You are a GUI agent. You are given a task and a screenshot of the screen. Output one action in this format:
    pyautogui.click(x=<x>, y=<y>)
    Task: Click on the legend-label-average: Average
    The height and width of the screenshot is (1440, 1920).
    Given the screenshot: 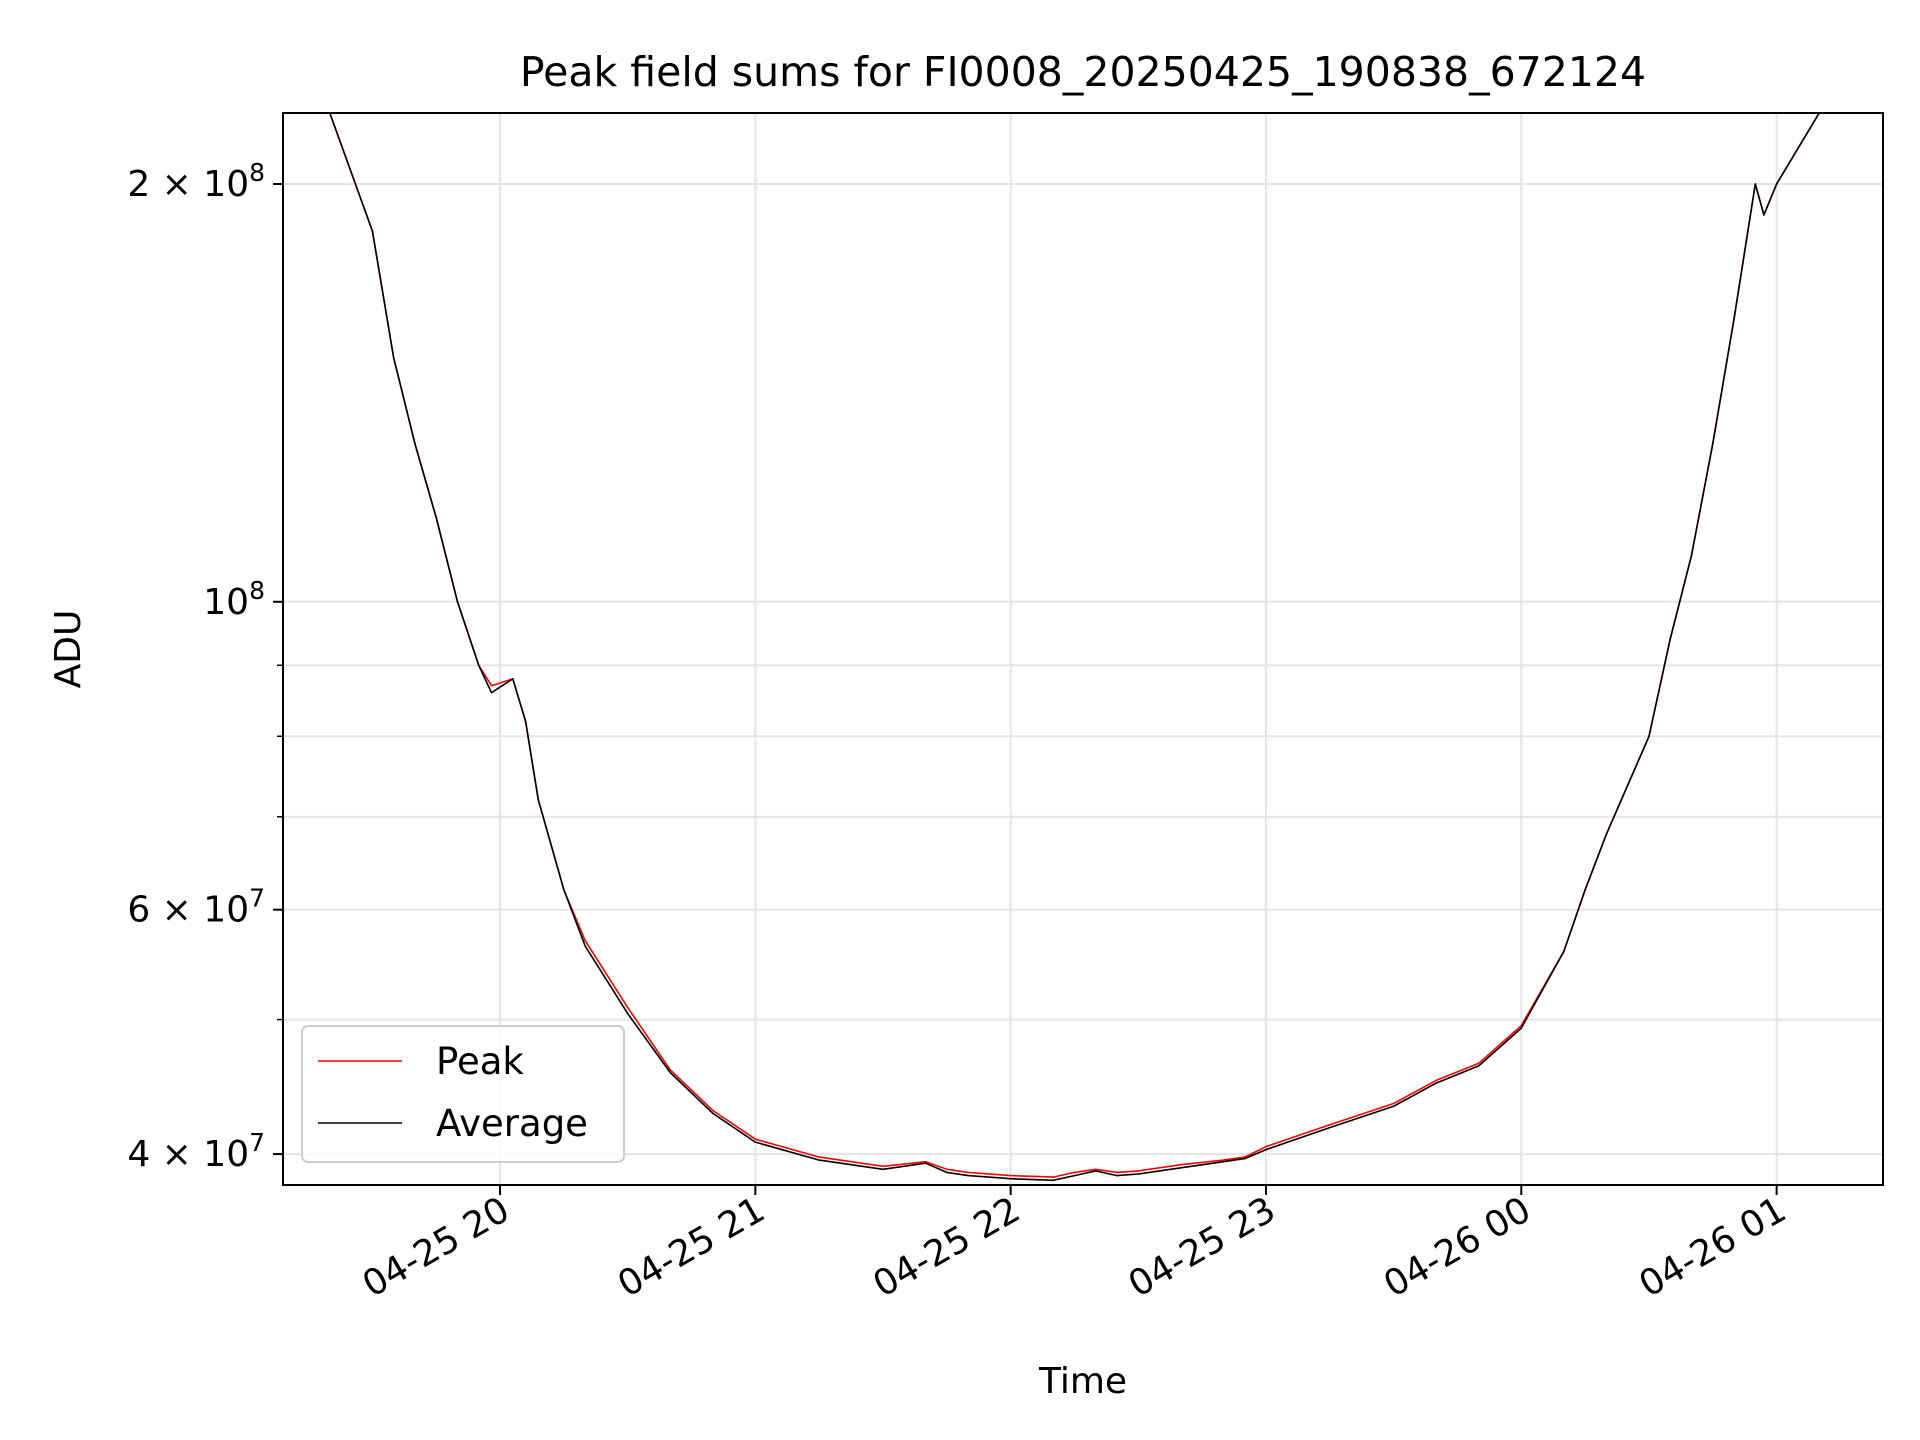 What is the action you would take?
    pyautogui.click(x=512, y=1123)
    